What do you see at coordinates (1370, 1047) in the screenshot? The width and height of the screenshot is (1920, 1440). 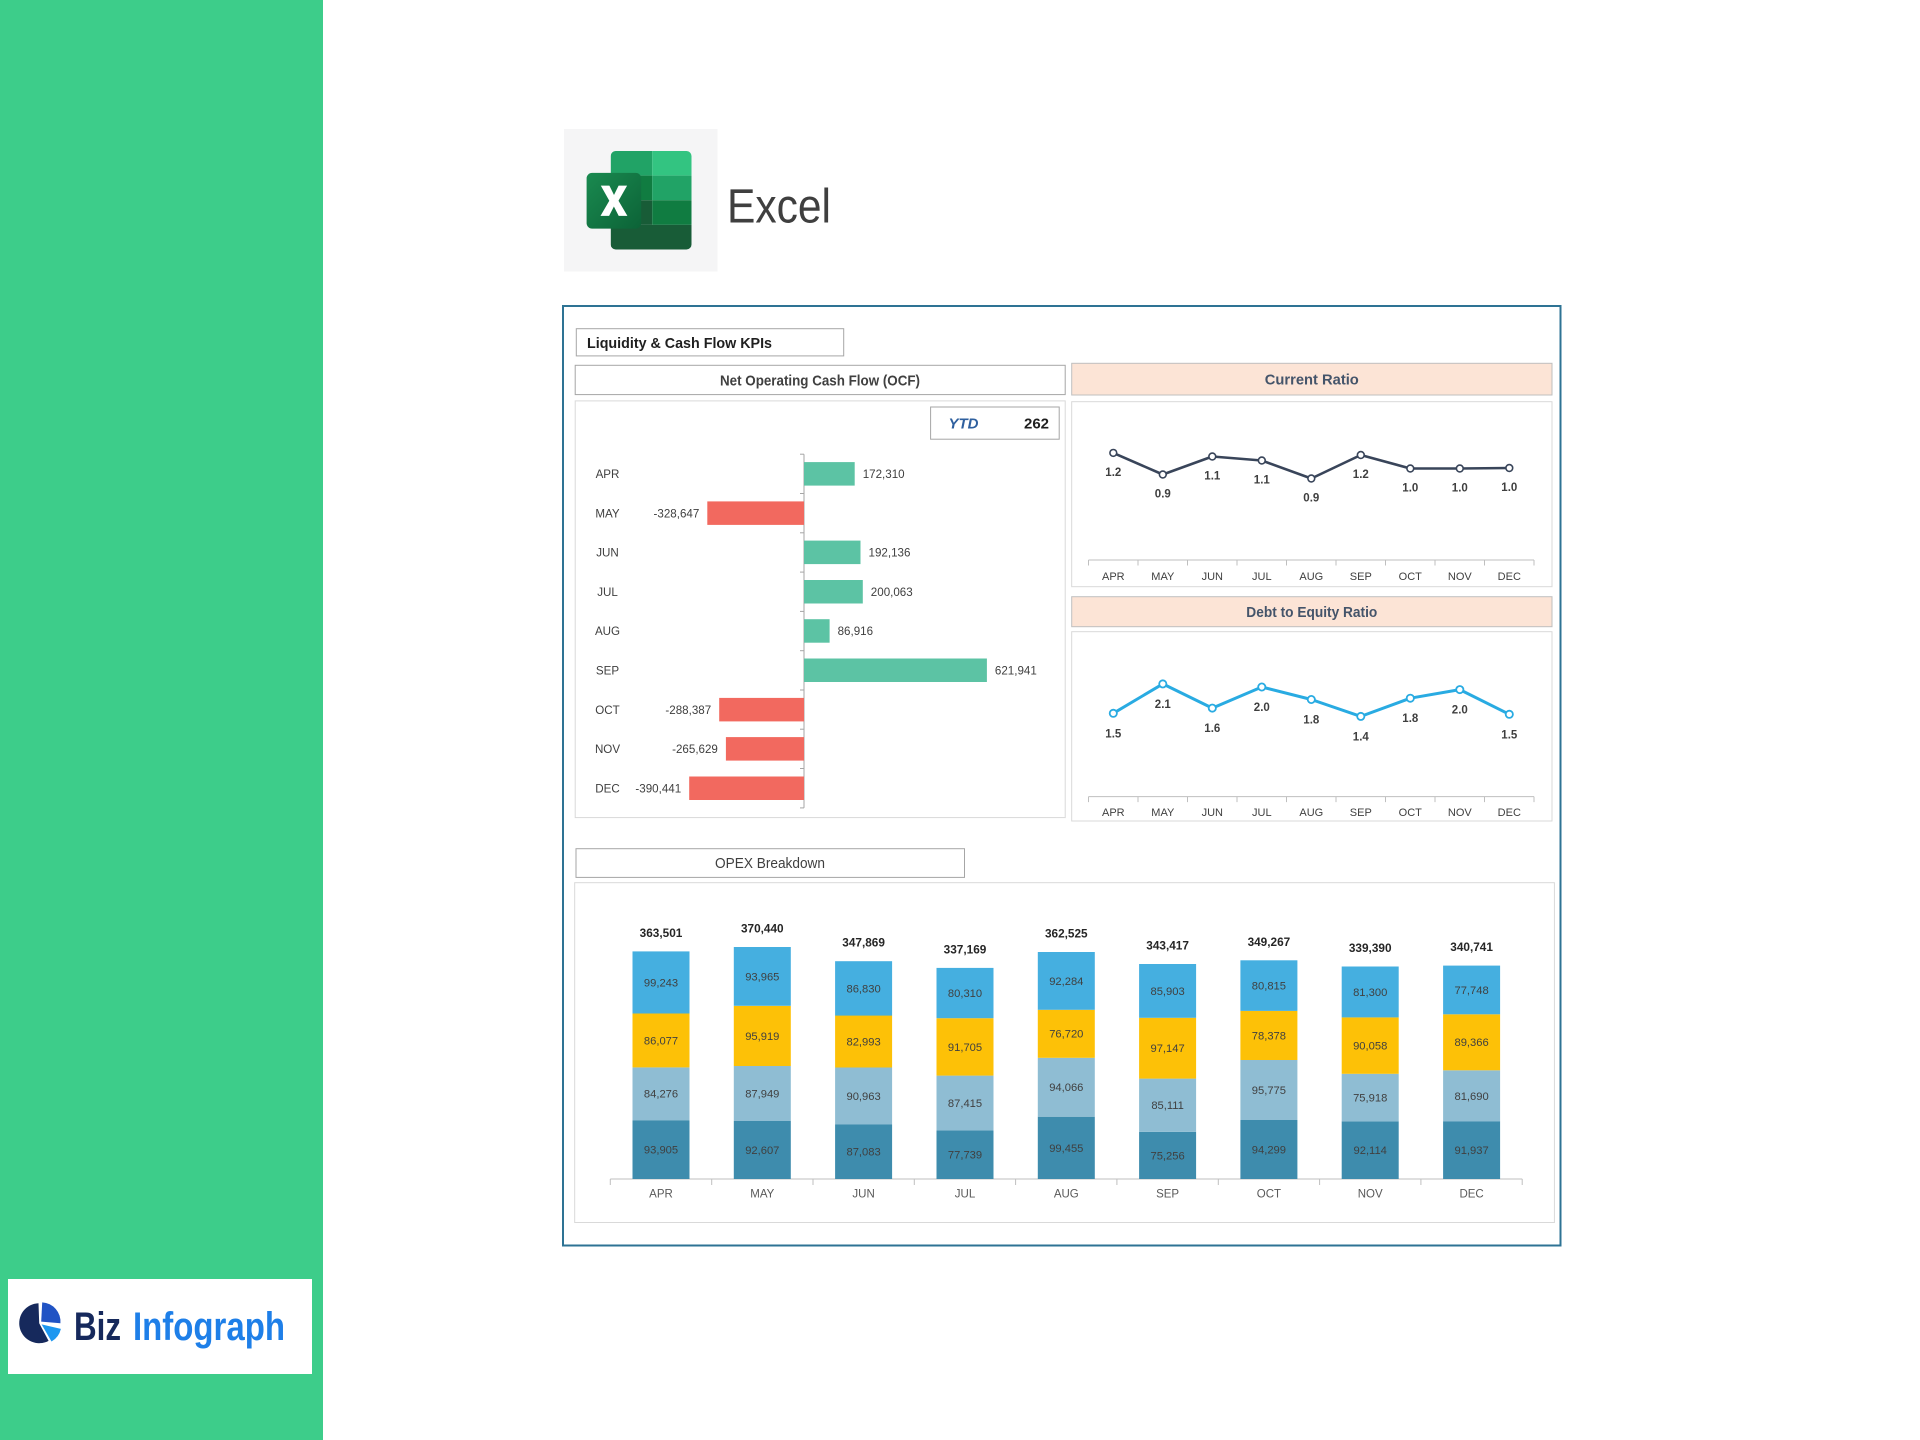 I see `svg-text: 90,058` at bounding box center [1370, 1047].